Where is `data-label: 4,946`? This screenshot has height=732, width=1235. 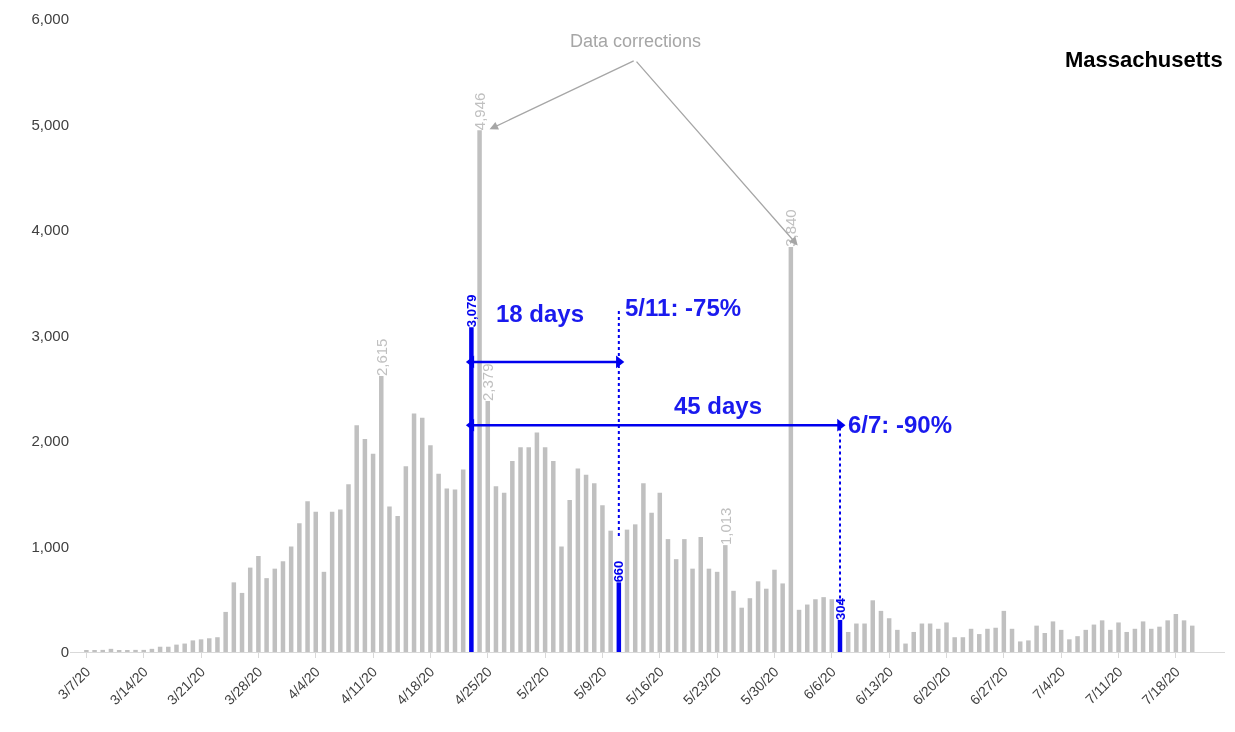
data-label: 4,946 is located at coordinates (480, 111).